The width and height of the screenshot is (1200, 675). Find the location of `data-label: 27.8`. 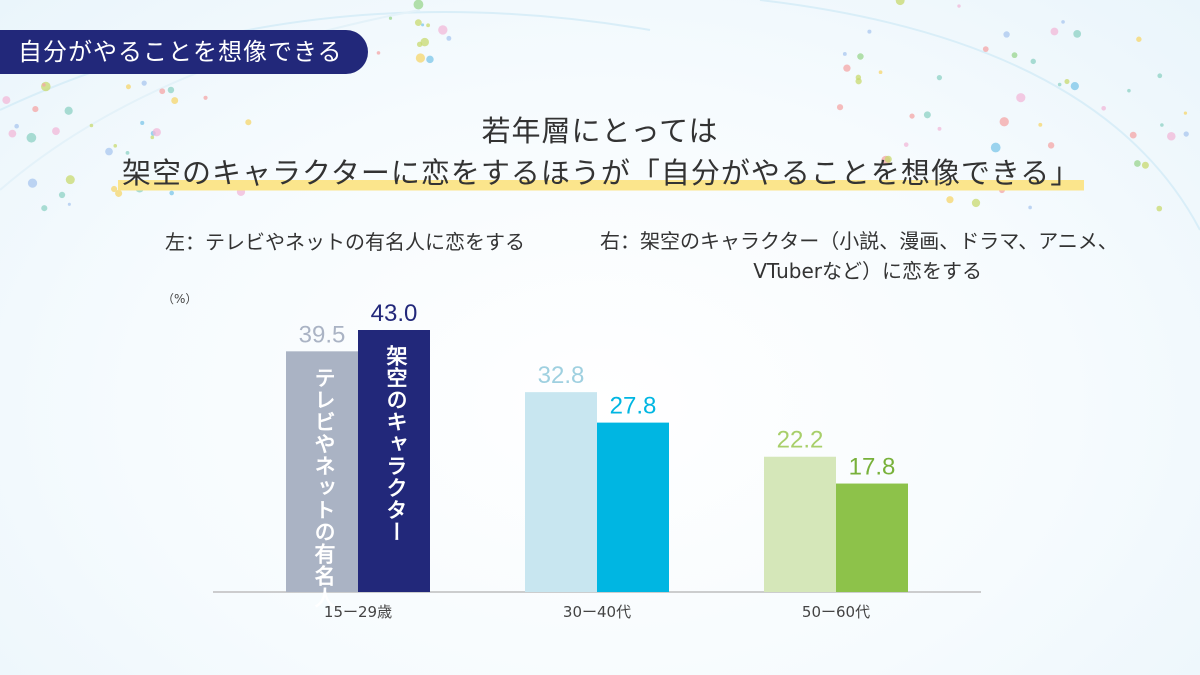

data-label: 27.8 is located at coordinates (633, 406).